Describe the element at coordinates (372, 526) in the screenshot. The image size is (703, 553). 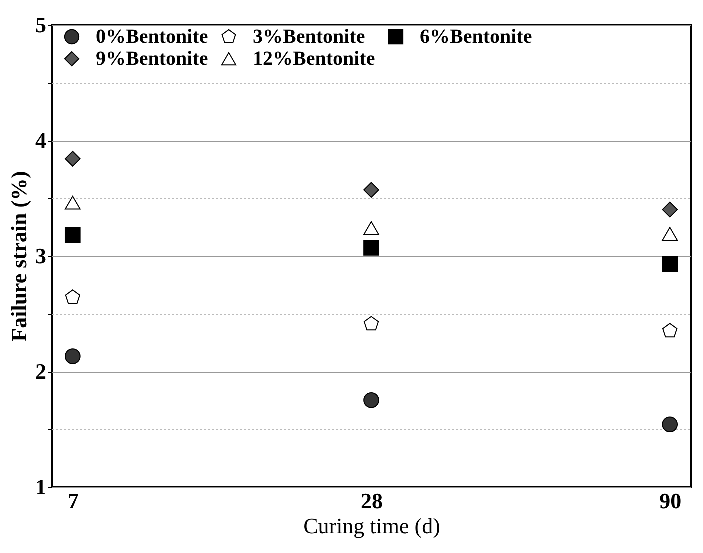
I see `x-axis-title: Curing time (d)` at that location.